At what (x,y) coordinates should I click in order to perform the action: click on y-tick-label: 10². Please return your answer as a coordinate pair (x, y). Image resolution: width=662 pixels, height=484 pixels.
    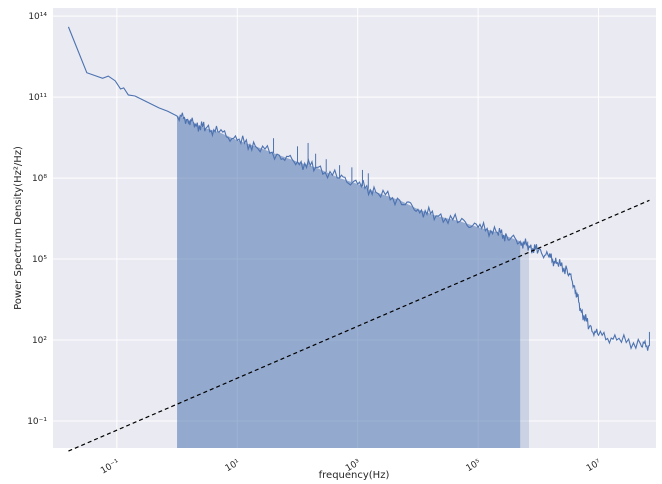
    Looking at the image, I should click on (39, 341).